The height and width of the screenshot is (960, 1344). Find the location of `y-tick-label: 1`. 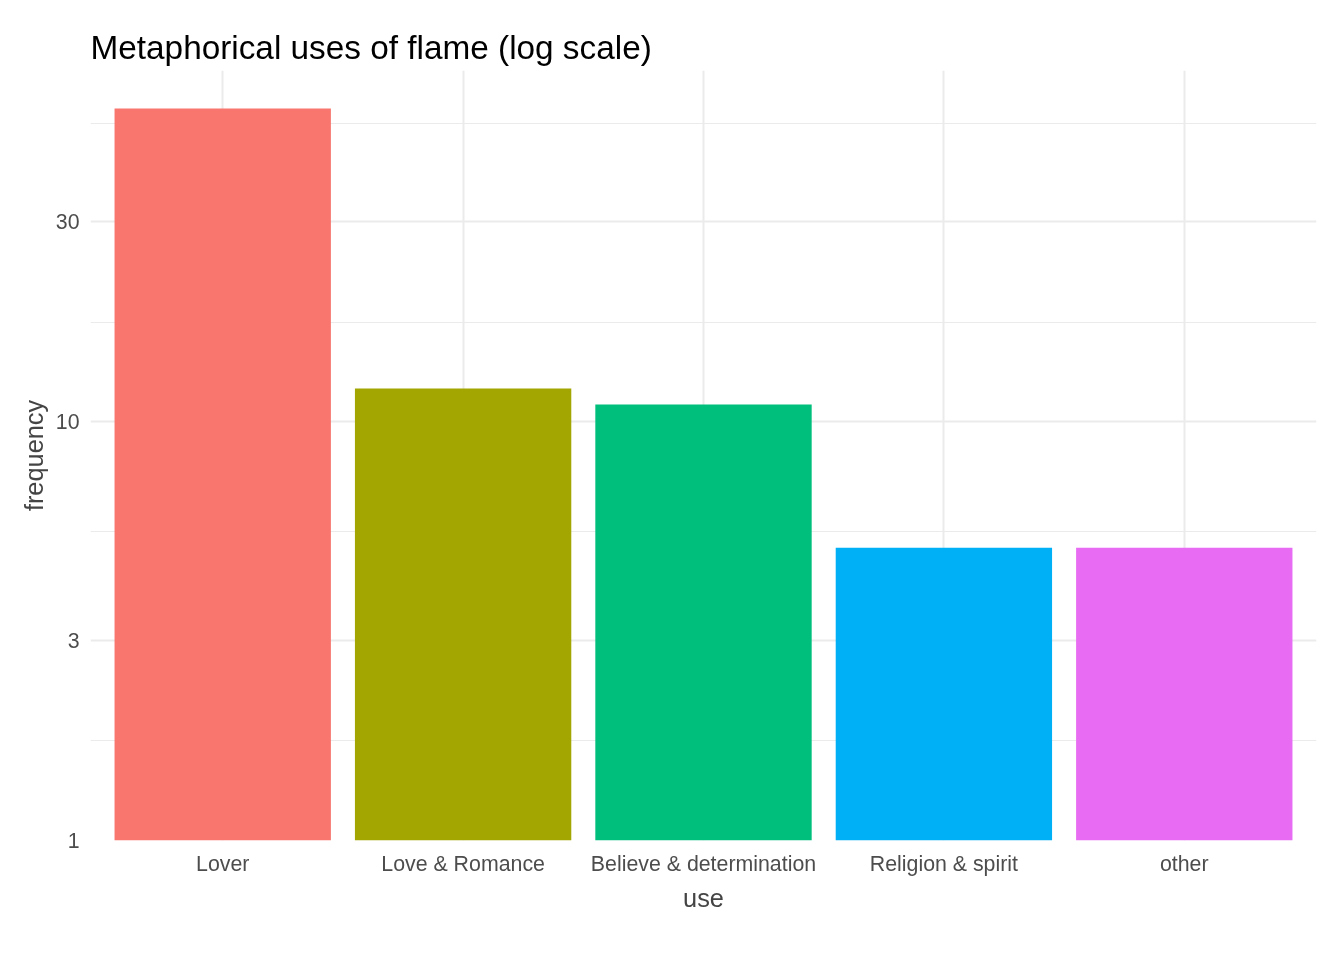

y-tick-label: 1 is located at coordinates (73, 841).